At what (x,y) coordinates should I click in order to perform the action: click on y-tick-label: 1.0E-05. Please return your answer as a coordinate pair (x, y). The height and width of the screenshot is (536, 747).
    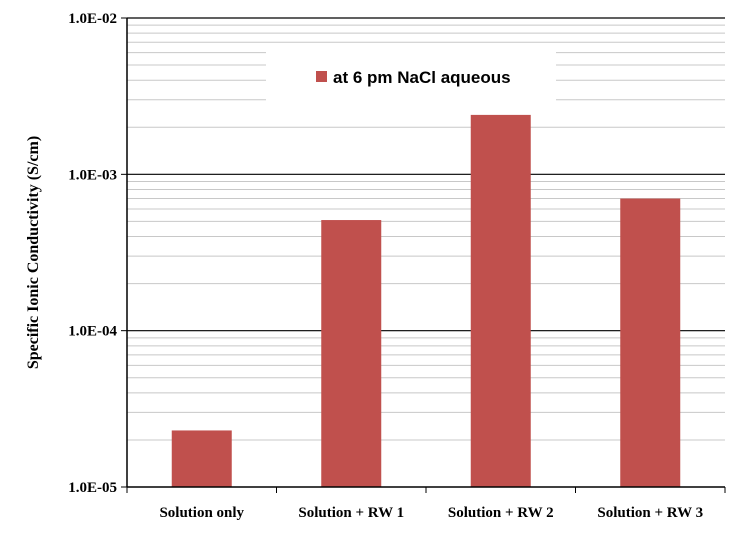
    Looking at the image, I should click on (92, 488).